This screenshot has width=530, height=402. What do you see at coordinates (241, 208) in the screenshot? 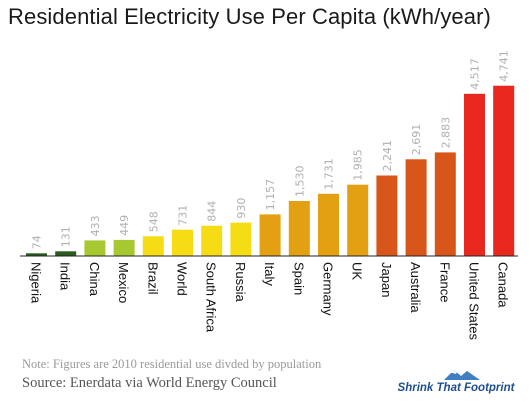
I see `data-label-russia: 930` at bounding box center [241, 208].